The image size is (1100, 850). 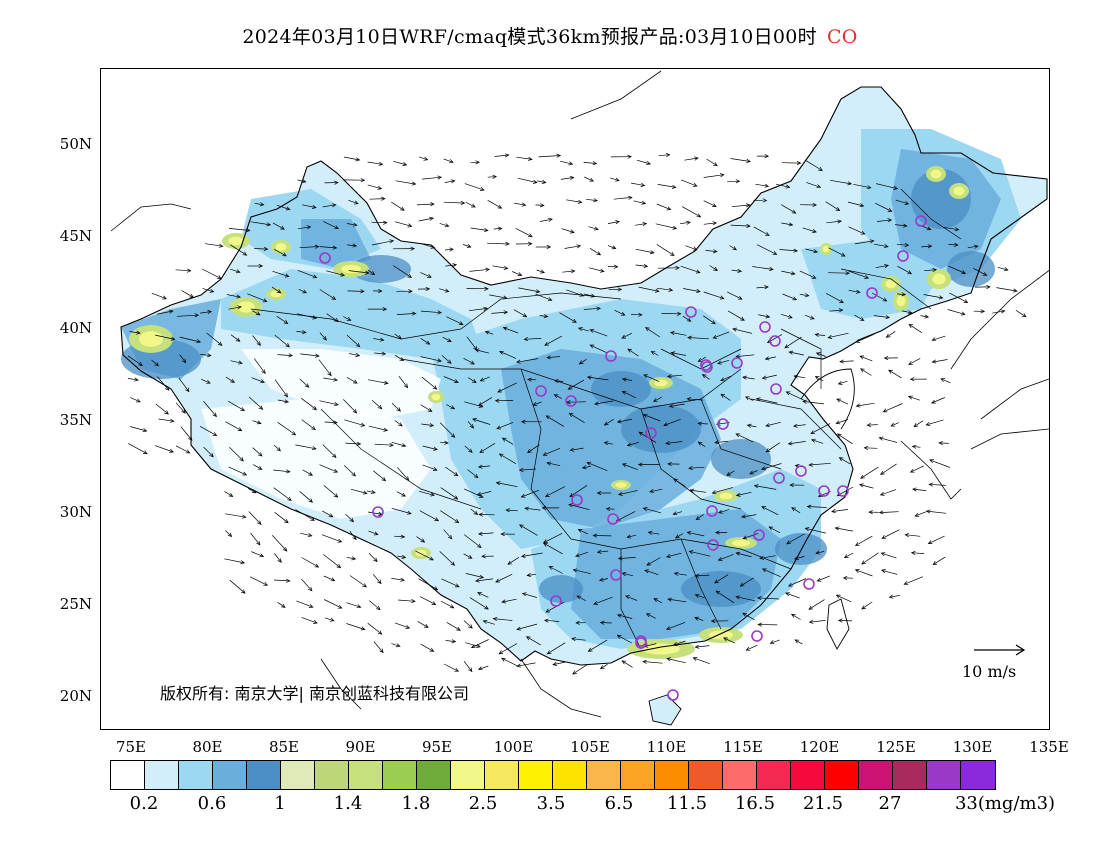 What do you see at coordinates (551, 803) in the screenshot?
I see `colorbar-label: 3.5` at bounding box center [551, 803].